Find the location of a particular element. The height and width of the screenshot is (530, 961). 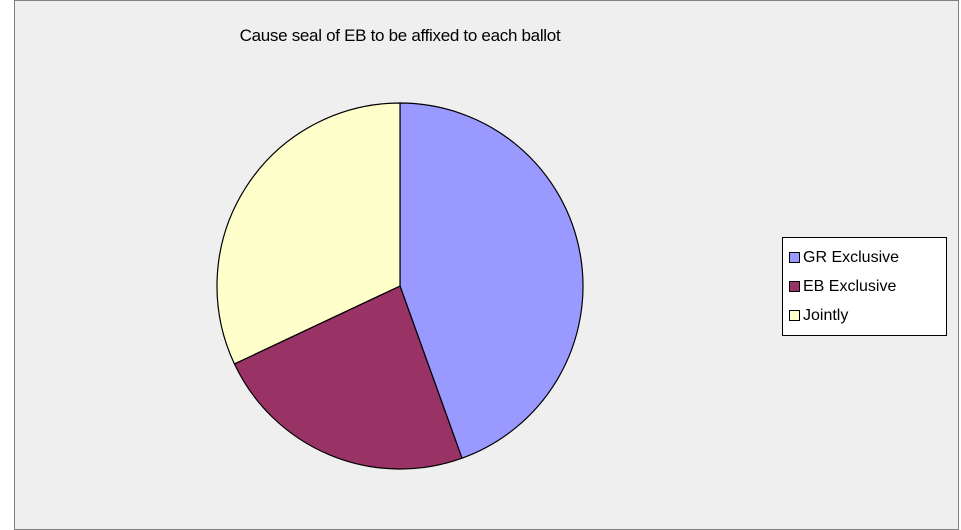

legend-item-eb-exclusive: EB Exclusive is located at coordinates (864, 286).